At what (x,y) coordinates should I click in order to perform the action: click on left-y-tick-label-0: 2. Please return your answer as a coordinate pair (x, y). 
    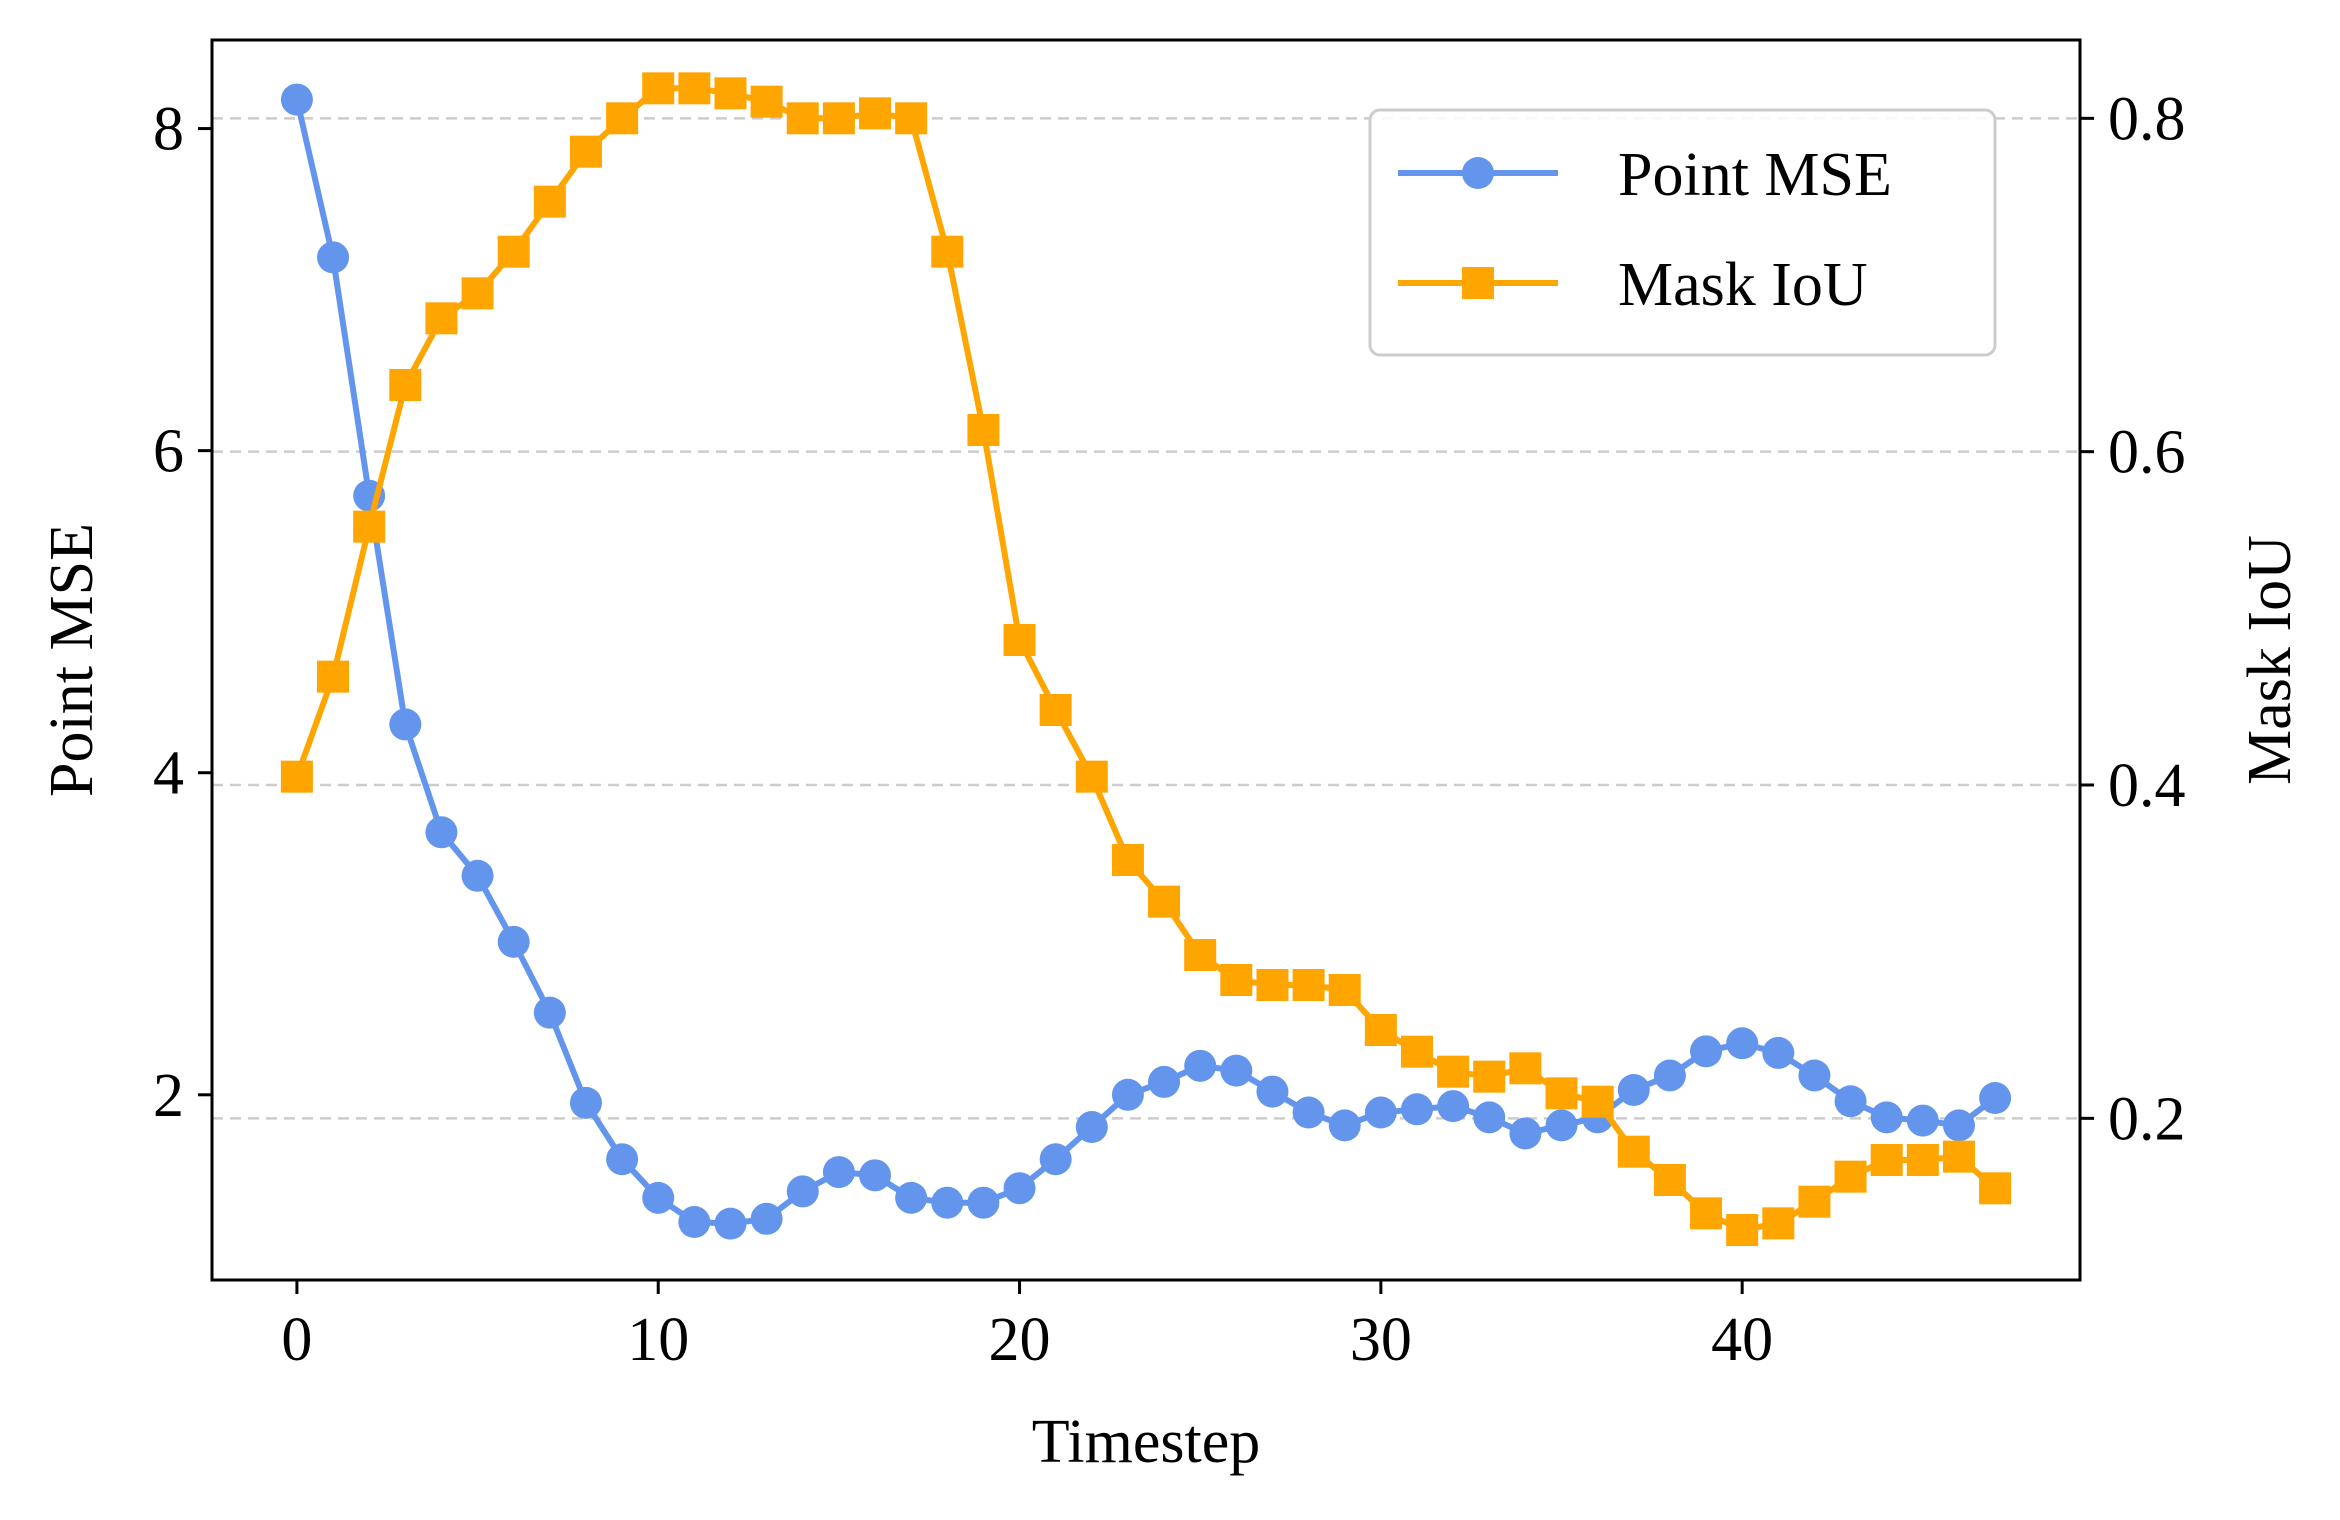
    Looking at the image, I should click on (168, 1096).